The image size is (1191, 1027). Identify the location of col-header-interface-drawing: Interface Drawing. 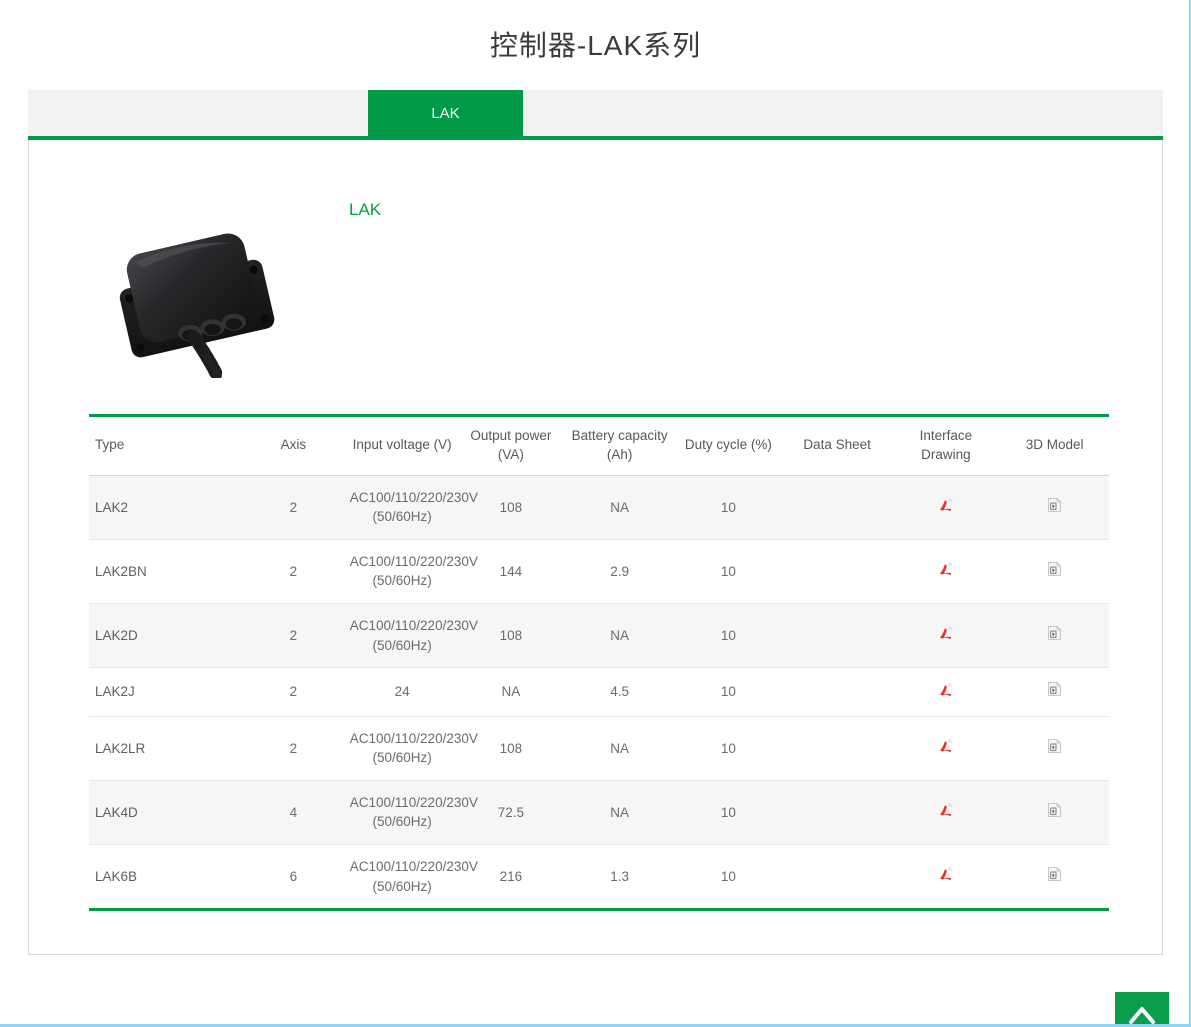
(946, 445).